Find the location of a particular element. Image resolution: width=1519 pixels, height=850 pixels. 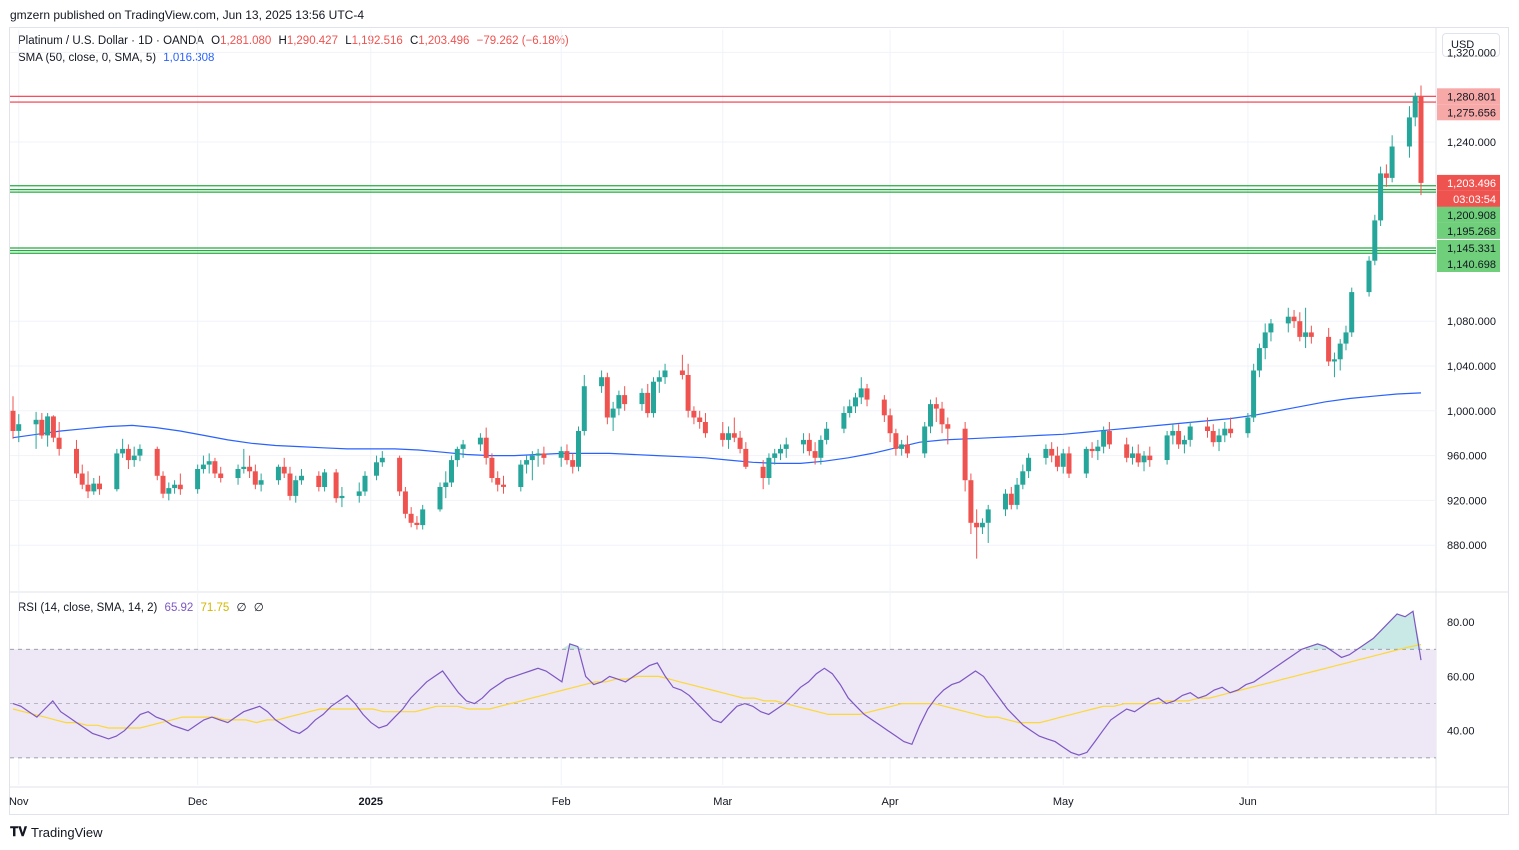

ohlc-low: L1,192.516 is located at coordinates (374, 41).